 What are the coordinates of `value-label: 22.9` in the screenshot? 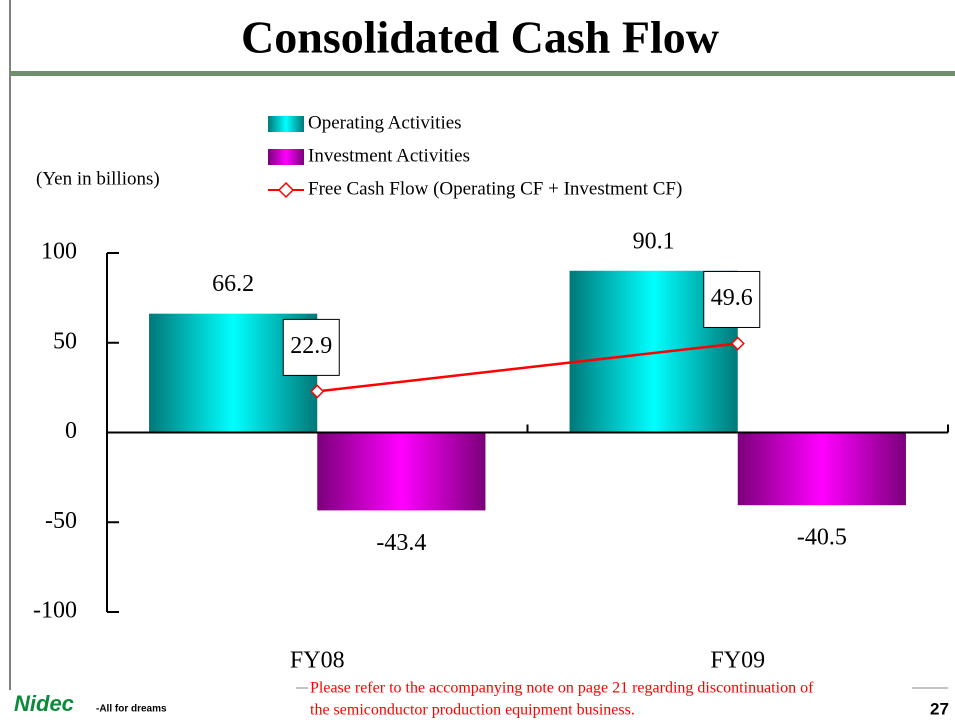 It's located at (311, 346).